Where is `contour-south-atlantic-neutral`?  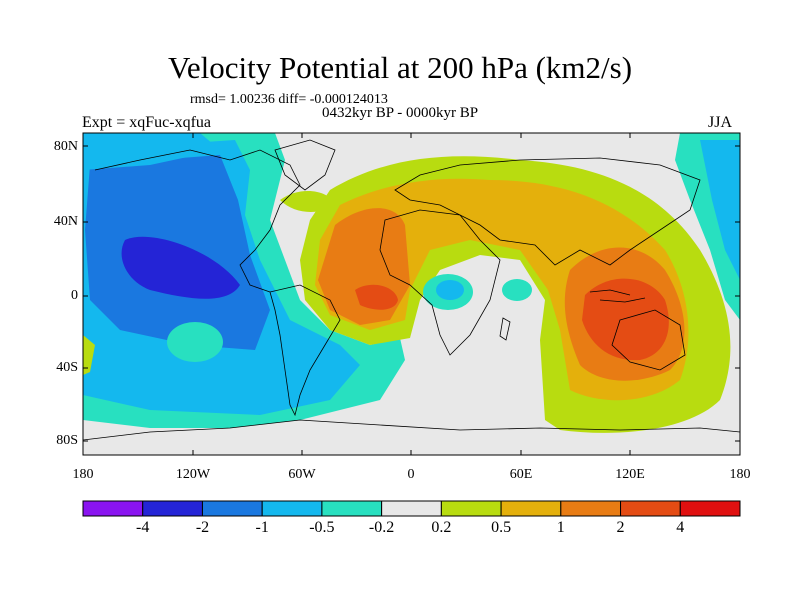 contour-south-atlantic-neutral is located at coordinates (474, 353).